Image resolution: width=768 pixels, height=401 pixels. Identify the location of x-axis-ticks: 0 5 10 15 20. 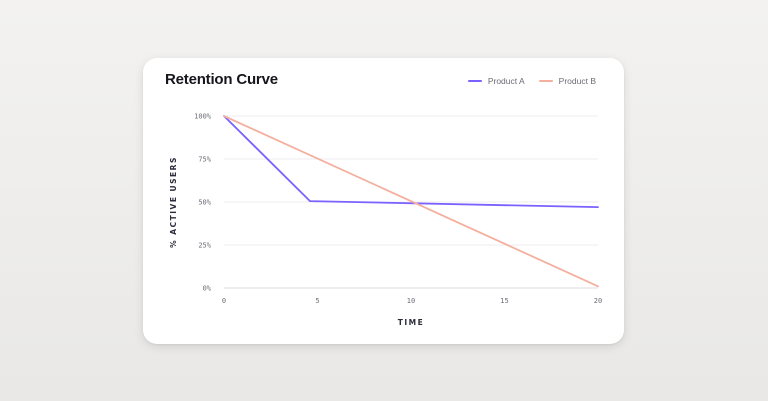
(412, 301).